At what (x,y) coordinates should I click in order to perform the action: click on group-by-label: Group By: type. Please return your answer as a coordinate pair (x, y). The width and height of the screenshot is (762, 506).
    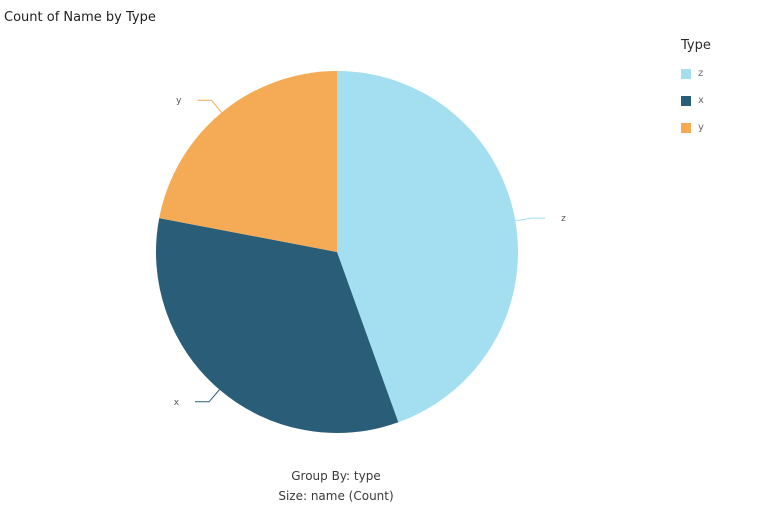
    Looking at the image, I should click on (336, 476).